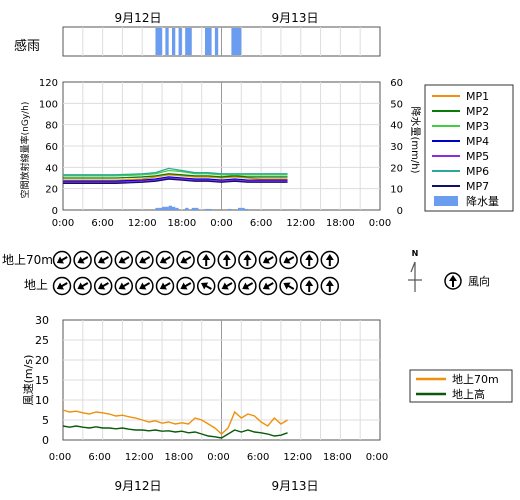  What do you see at coordinates (400, 211) in the screenshot?
I see `precip-ytick-label: 0` at bounding box center [400, 211].